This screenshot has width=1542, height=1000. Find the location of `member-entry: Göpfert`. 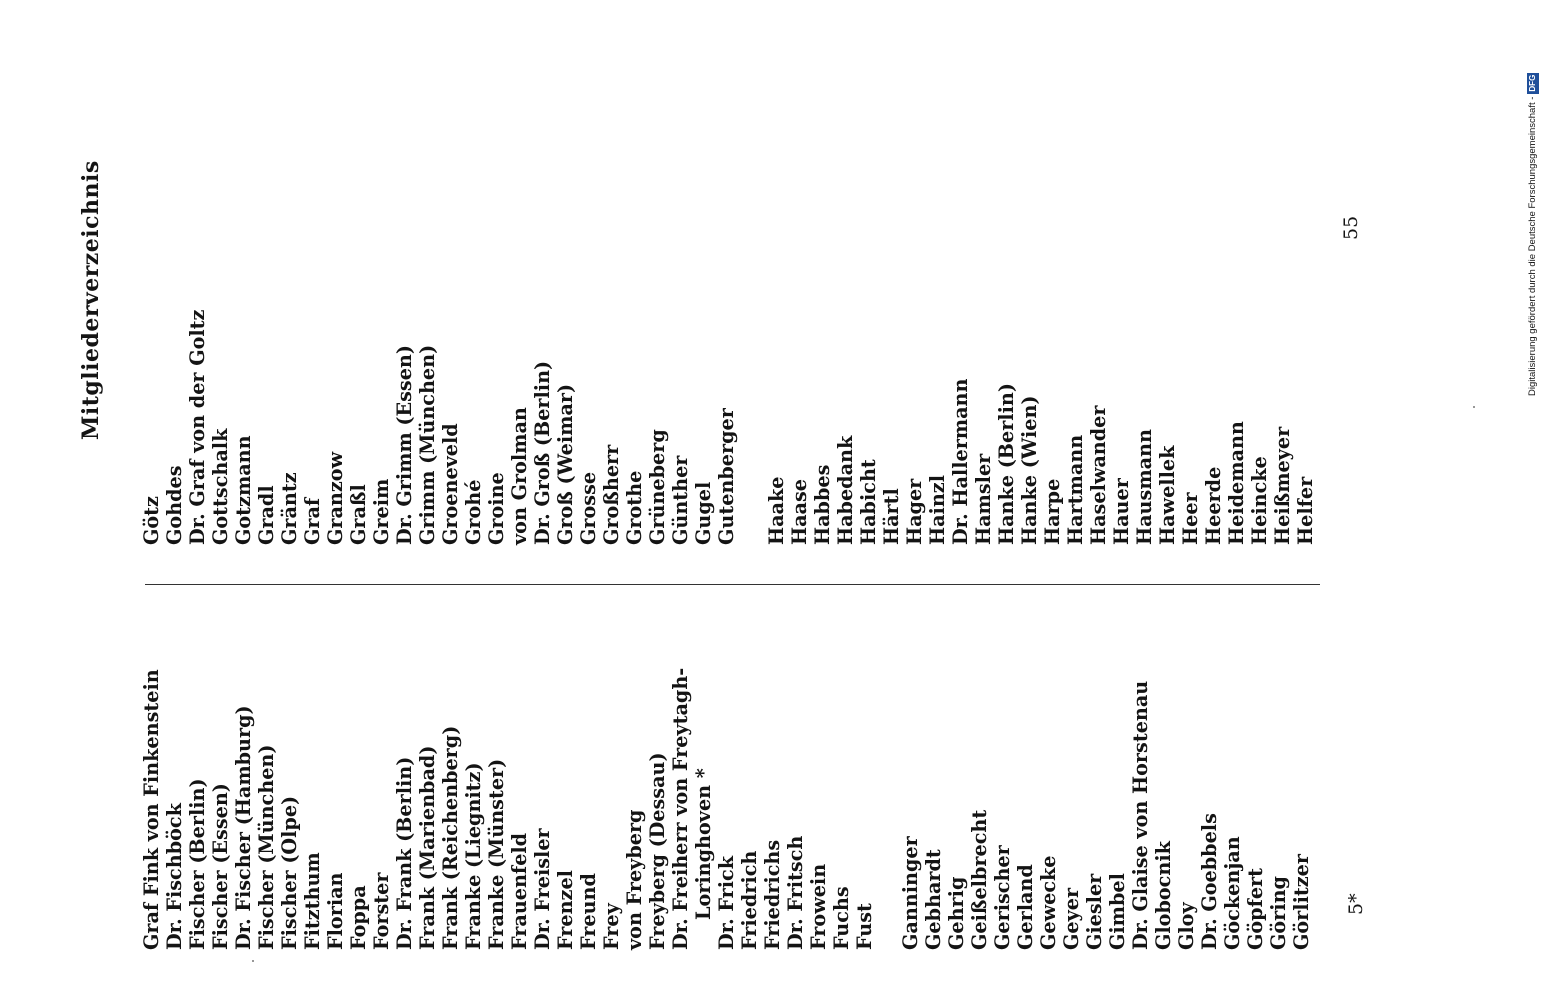

member-entry: Göpfert is located at coordinates (1255, 908).